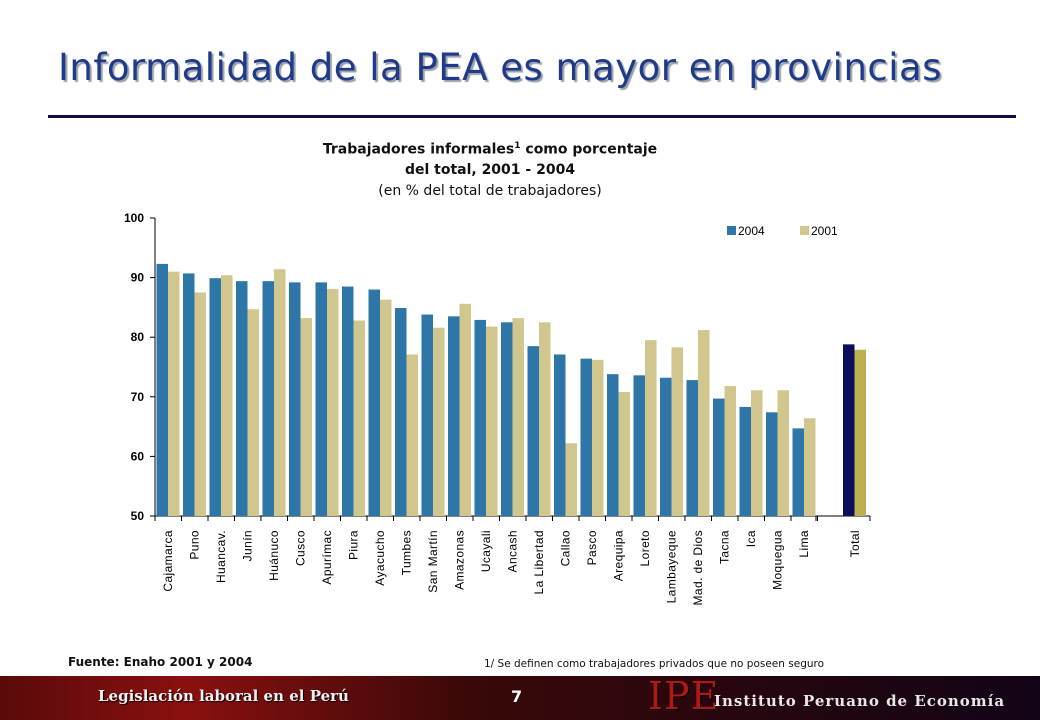  Describe the element at coordinates (480, 417) in the screenshot. I see `bar-2004-Ucayali` at that location.